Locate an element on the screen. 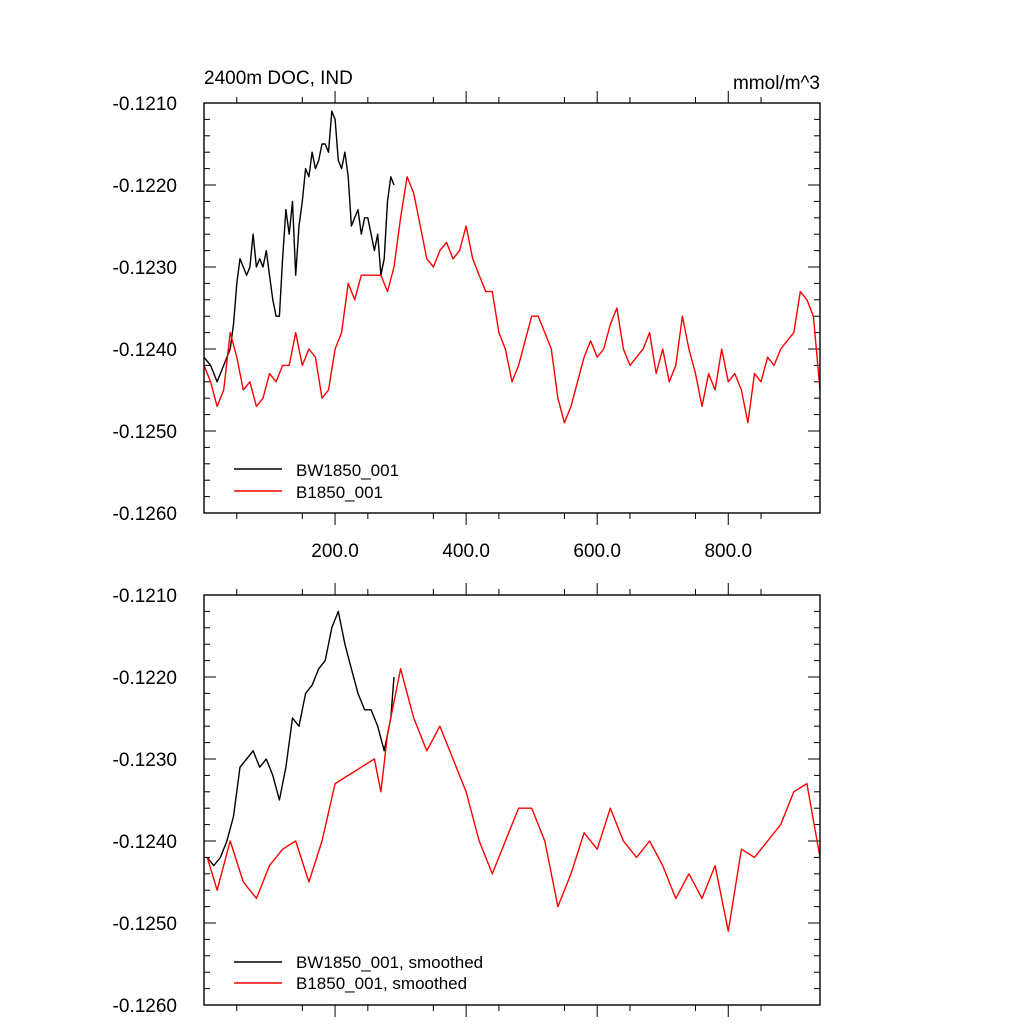 The height and width of the screenshot is (1024, 1024). top-xtick-label: 600.0 is located at coordinates (597, 551).